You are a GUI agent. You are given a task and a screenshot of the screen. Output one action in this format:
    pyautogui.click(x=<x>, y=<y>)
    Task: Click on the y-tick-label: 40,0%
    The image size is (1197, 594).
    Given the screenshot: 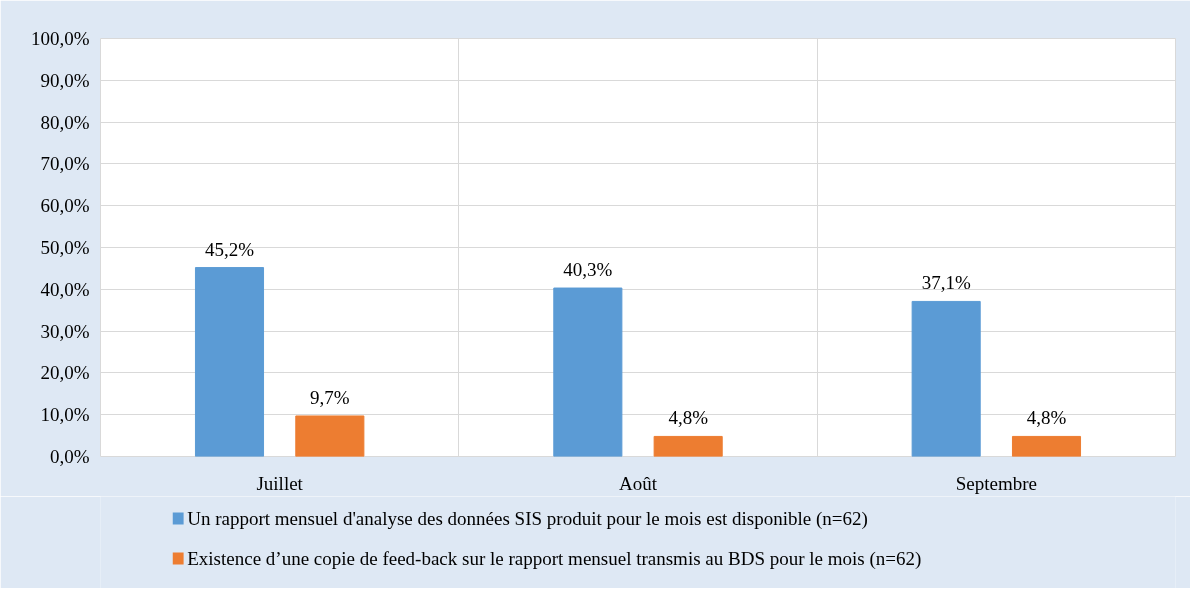 What is the action you would take?
    pyautogui.click(x=65, y=289)
    